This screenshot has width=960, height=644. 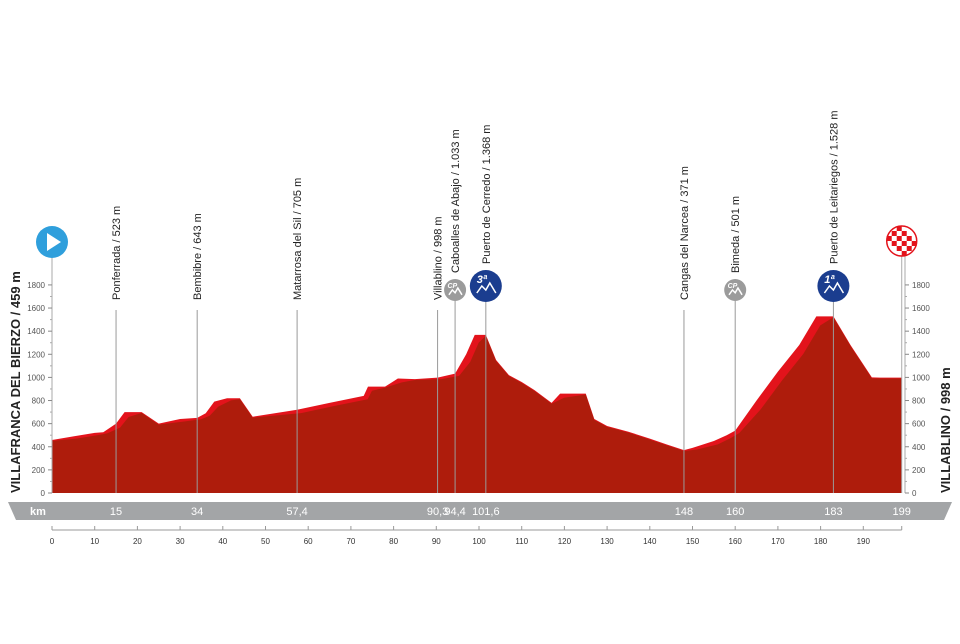 I want to click on km-bar-label: km, so click(x=38, y=512).